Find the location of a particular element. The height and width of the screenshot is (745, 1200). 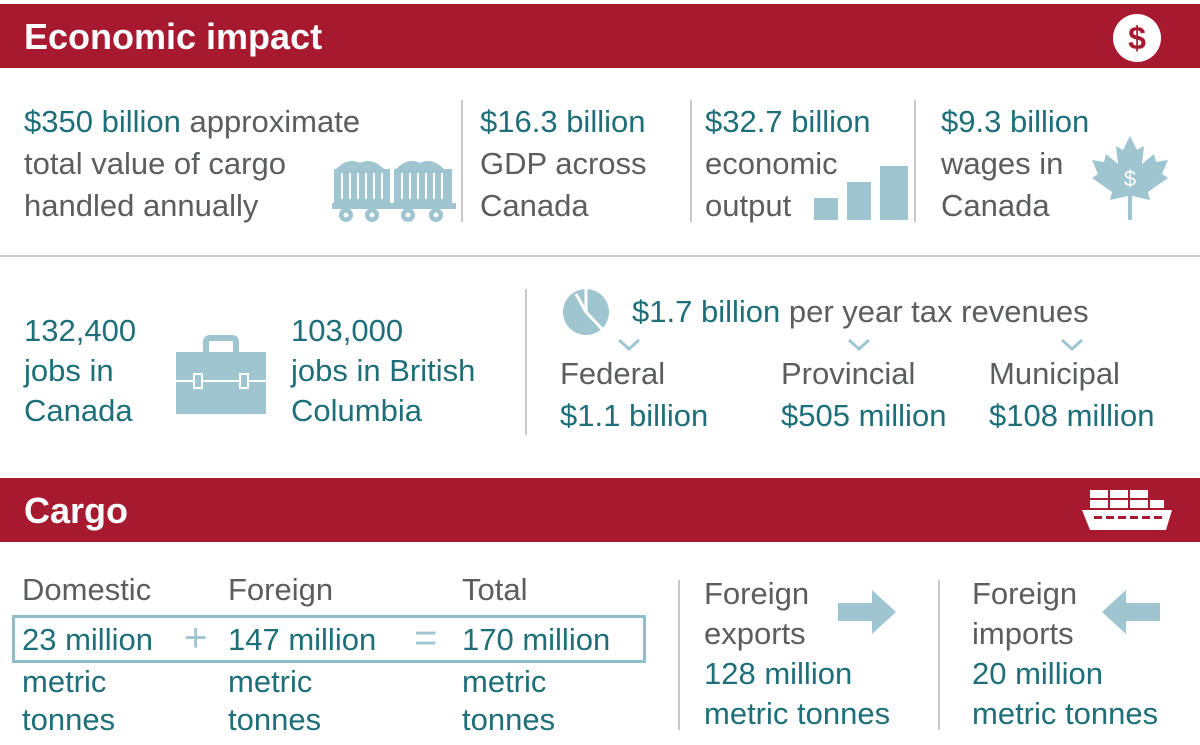

plus-sign: + is located at coordinates (196, 638).